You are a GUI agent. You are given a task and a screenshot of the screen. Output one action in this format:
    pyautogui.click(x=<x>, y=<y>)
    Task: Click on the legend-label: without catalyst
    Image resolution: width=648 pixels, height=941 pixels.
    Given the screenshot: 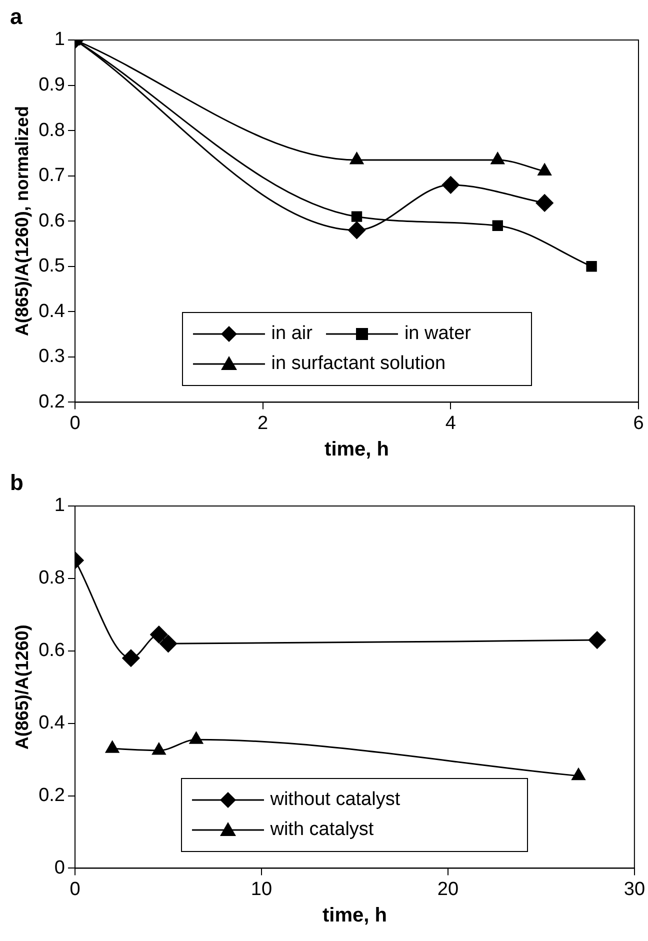 What is the action you would take?
    pyautogui.click(x=335, y=800)
    